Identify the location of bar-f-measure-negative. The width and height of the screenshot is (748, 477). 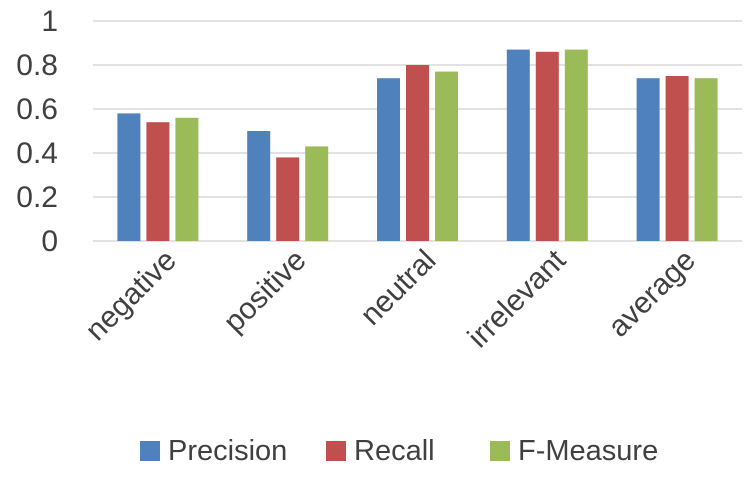
(187, 179).